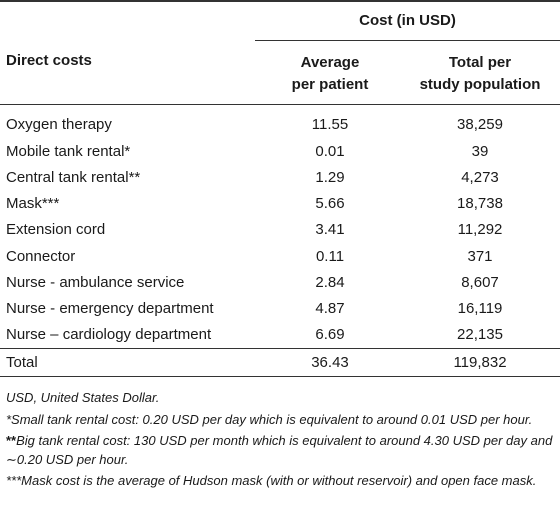 This screenshot has width=560, height=512. I want to click on row-average: 0.01, so click(330, 151).